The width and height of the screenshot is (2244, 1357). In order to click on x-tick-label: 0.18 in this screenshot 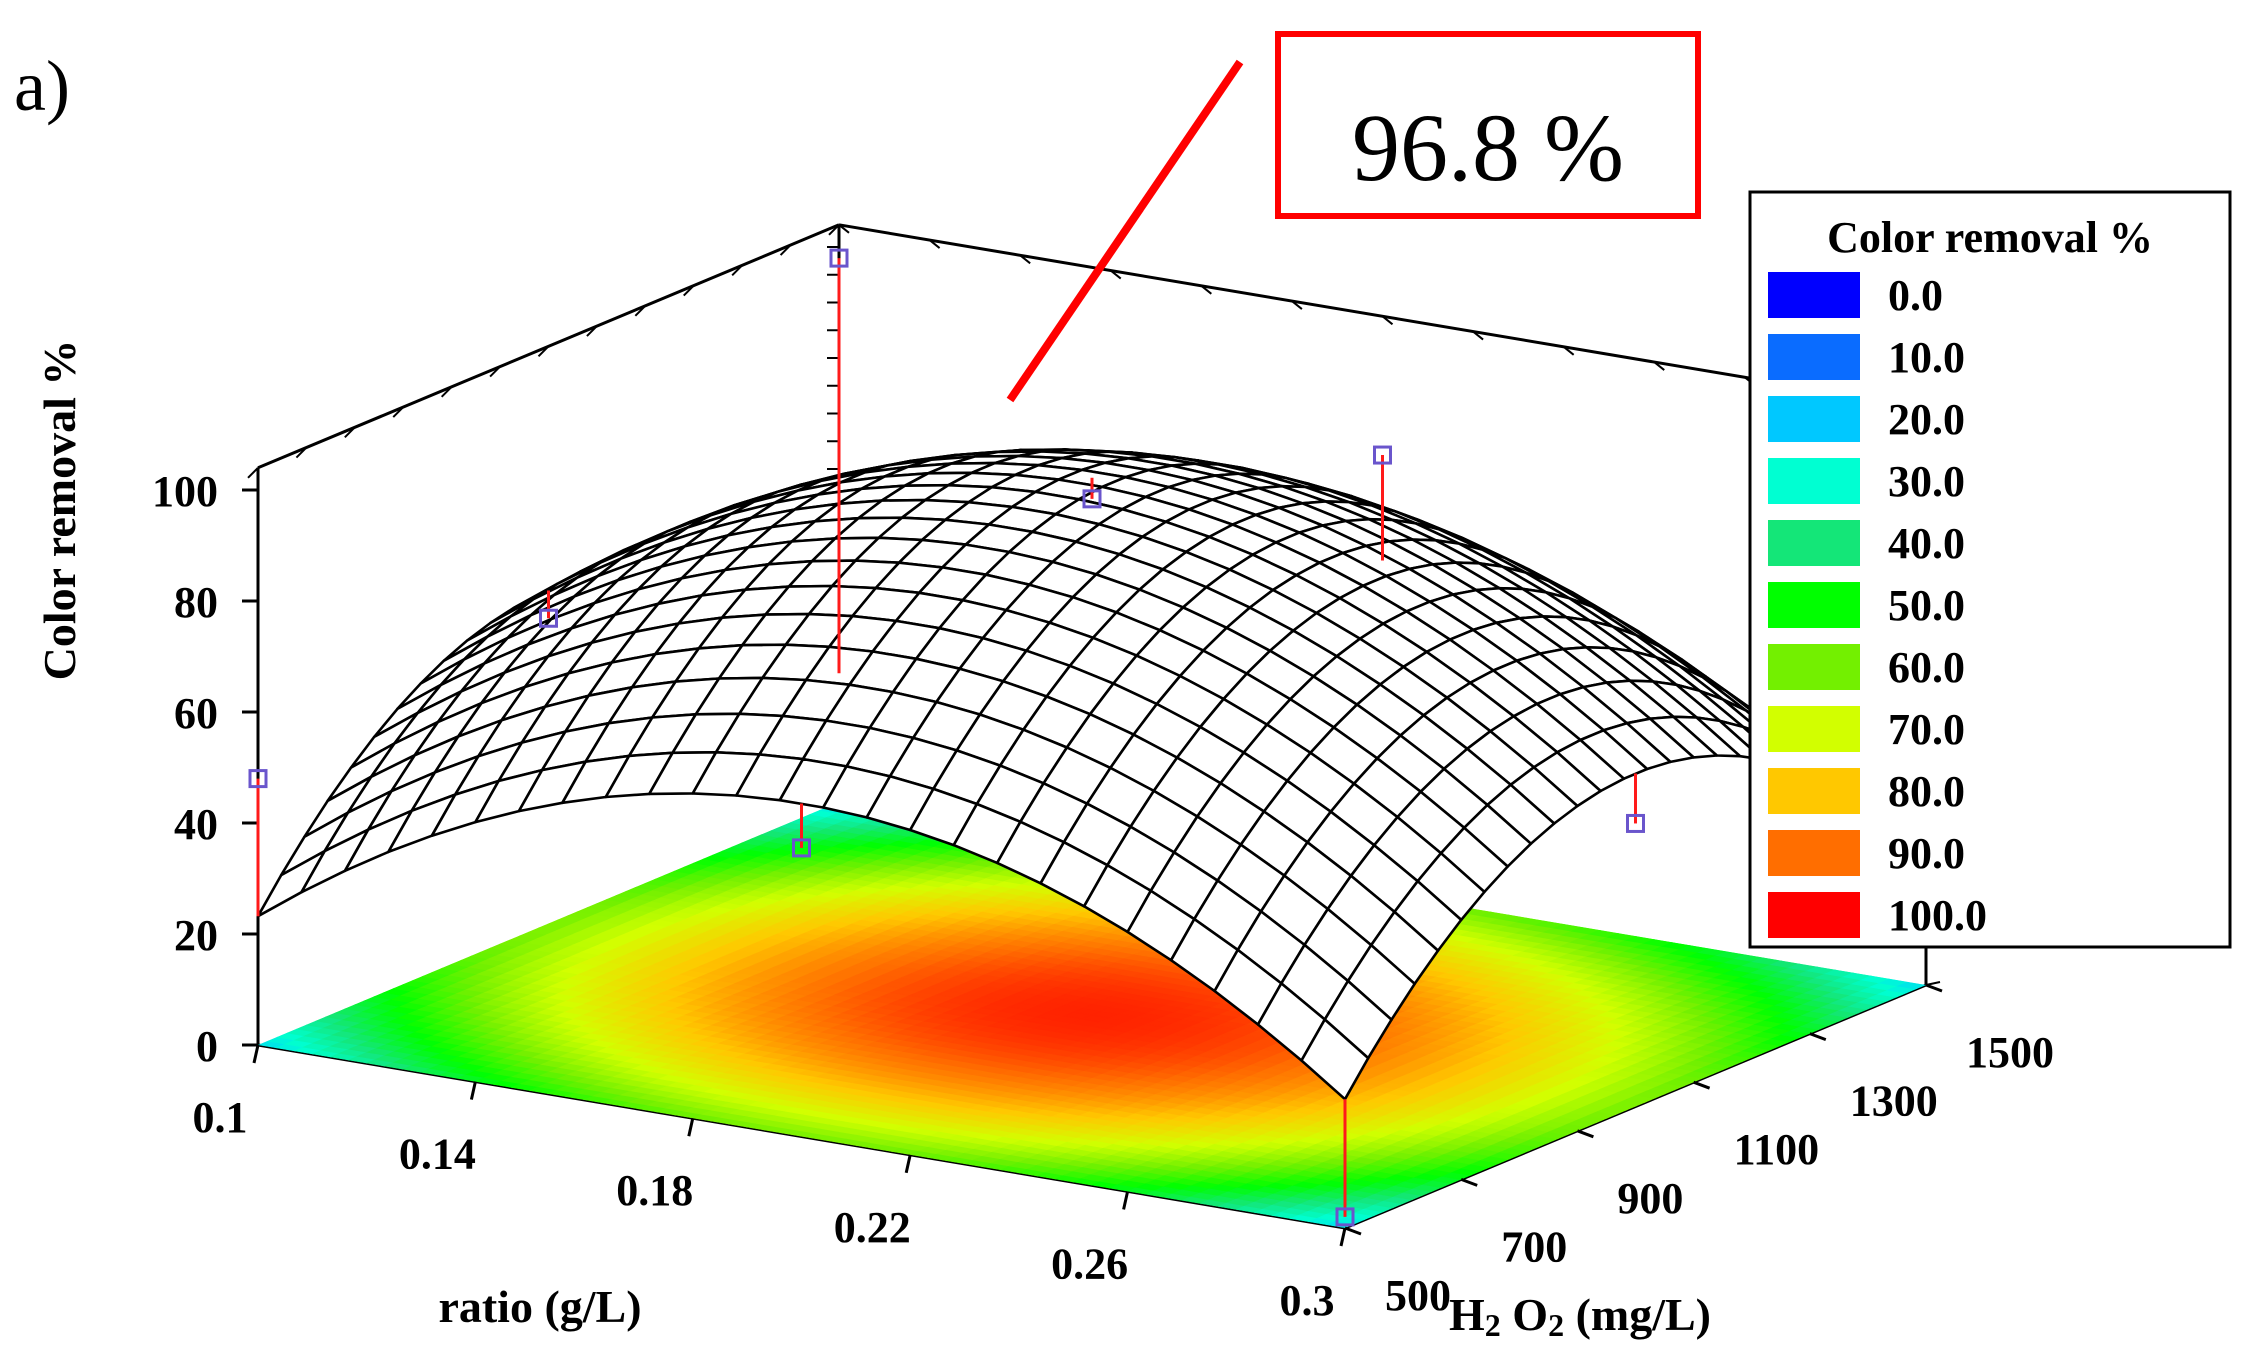, I will do `click(654, 1190)`.